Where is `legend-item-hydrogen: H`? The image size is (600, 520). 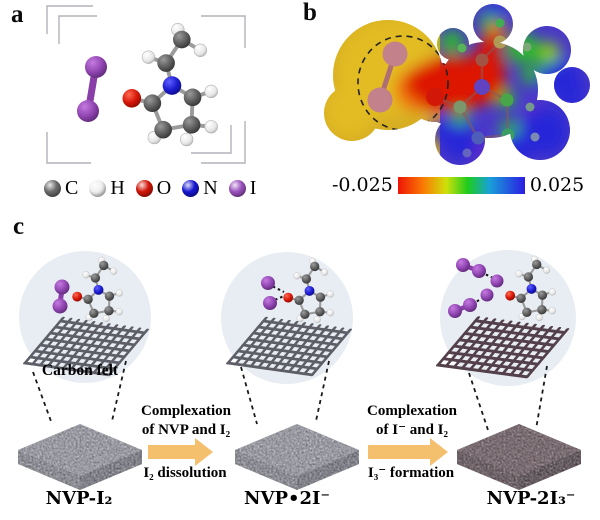
legend-item-hydrogen: H is located at coordinates (107, 188).